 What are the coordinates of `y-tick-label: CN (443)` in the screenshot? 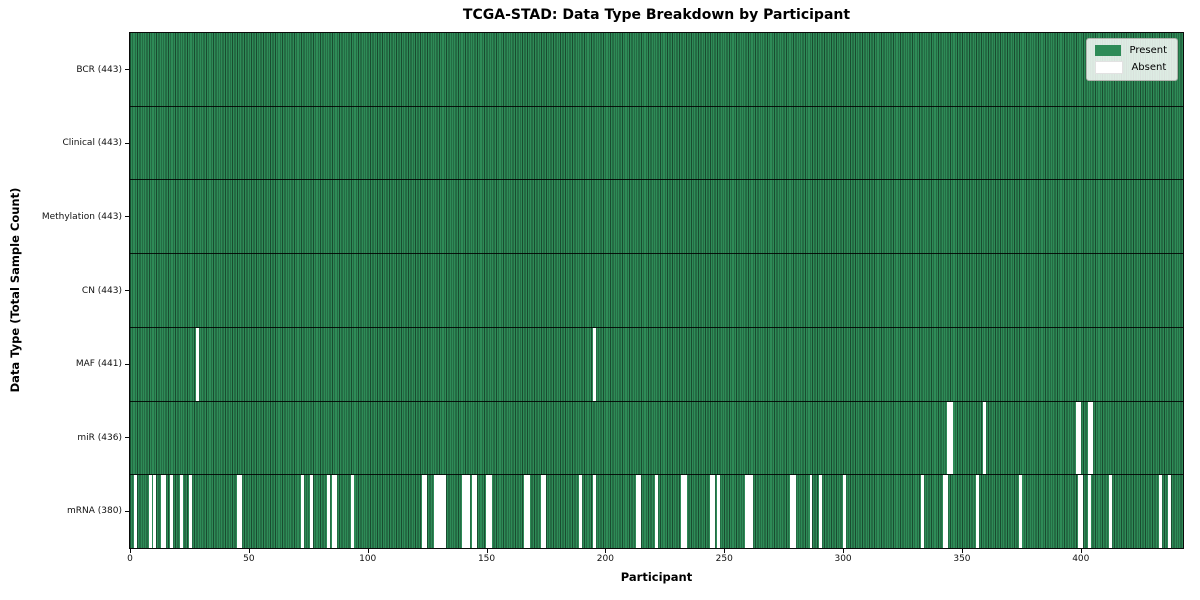 It's located at (101, 290).